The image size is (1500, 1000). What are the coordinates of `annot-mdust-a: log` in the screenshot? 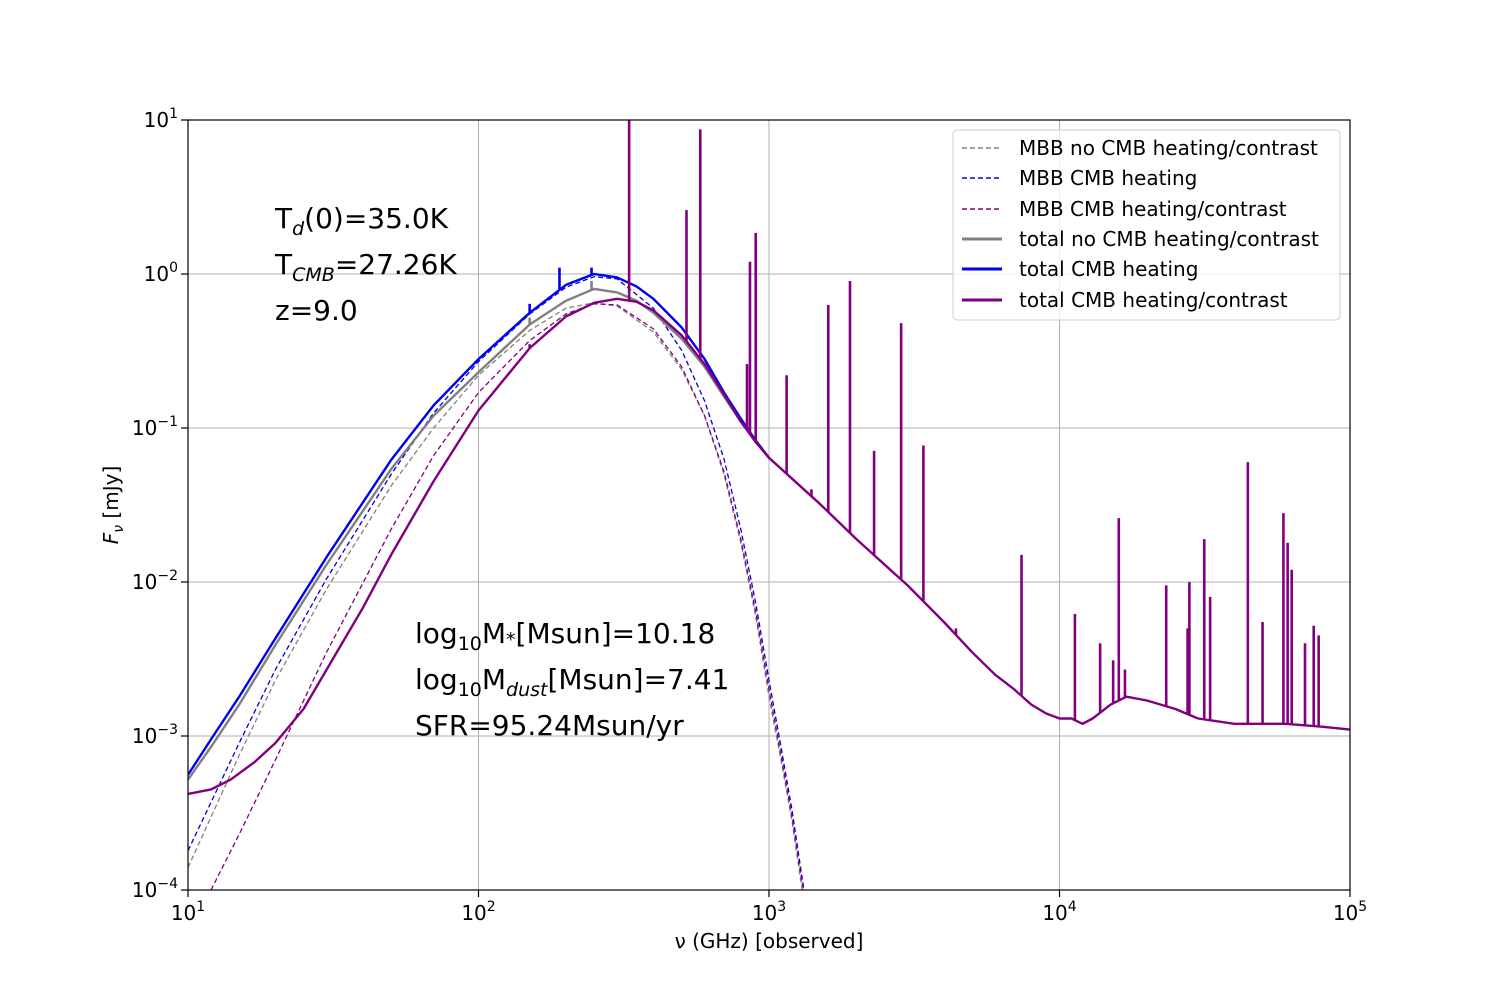 It's located at (436, 679).